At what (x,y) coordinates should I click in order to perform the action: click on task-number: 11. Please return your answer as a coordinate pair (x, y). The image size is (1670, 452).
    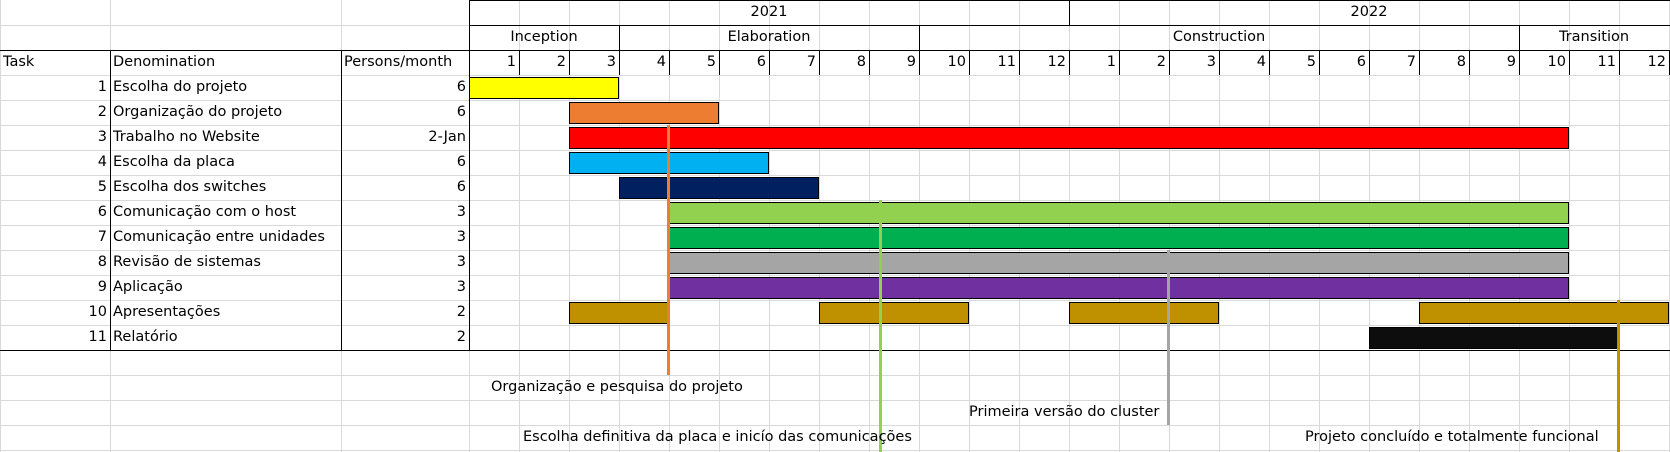
    Looking at the image, I should click on (97, 337).